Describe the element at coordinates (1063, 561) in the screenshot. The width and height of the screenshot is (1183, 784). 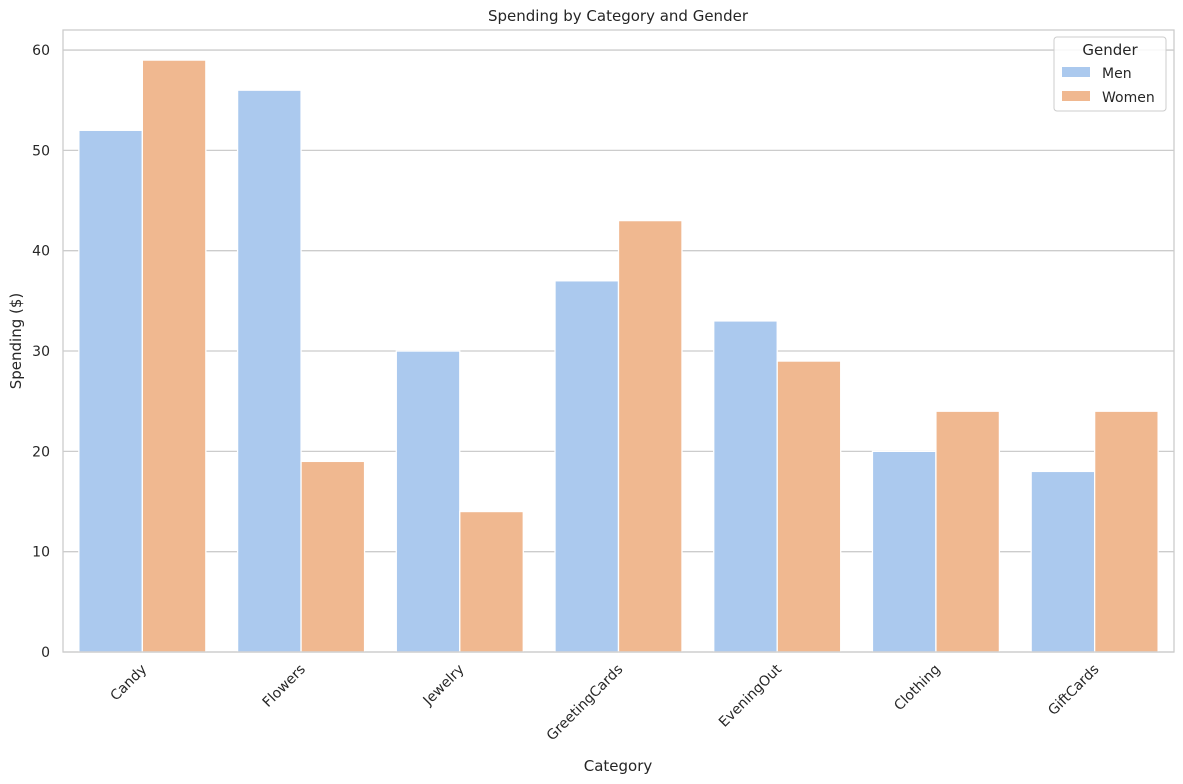
I see `bar-men-giftcards` at that location.